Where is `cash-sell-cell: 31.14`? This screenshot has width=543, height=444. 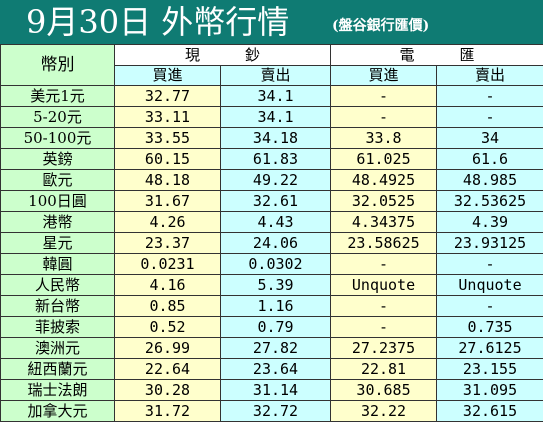 cash-sell-cell: 31.14 is located at coordinates (275, 390).